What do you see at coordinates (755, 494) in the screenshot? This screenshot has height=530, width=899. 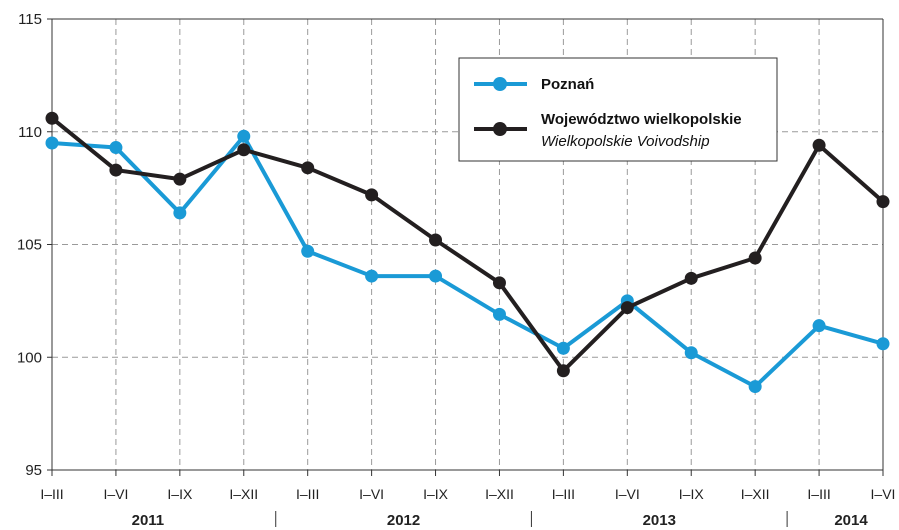 I see `x-tick-label-11: I–XII` at bounding box center [755, 494].